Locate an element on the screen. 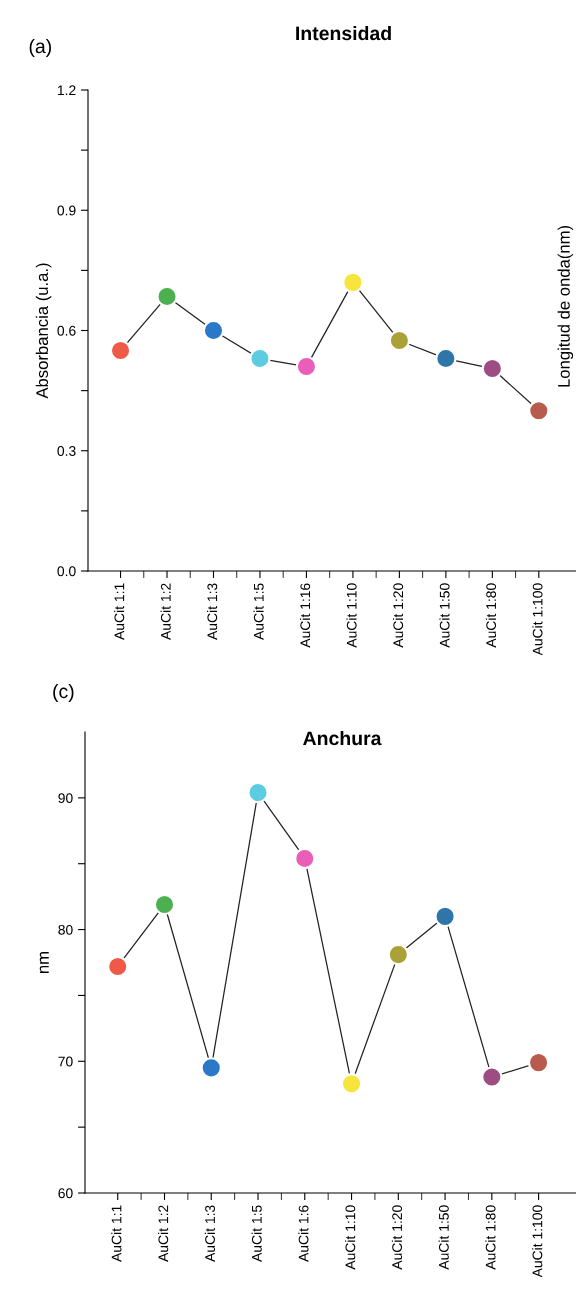 The image size is (576, 1300). chart-title: Intensidad is located at coordinates (343, 33).